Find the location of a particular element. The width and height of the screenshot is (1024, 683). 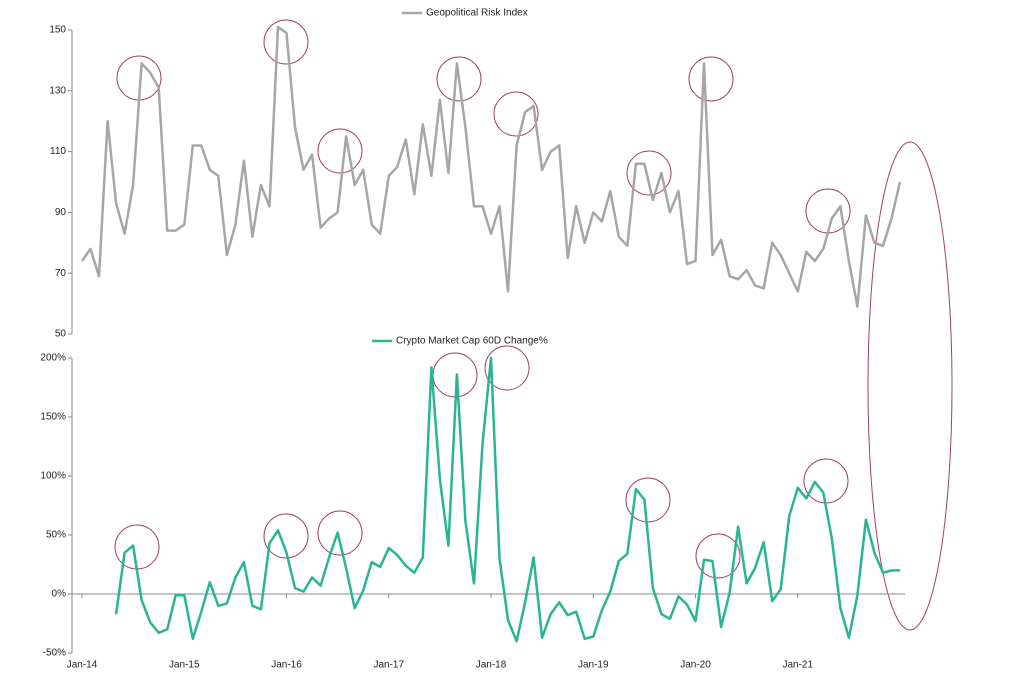

y-tick-label: 90 is located at coordinates (61, 212).